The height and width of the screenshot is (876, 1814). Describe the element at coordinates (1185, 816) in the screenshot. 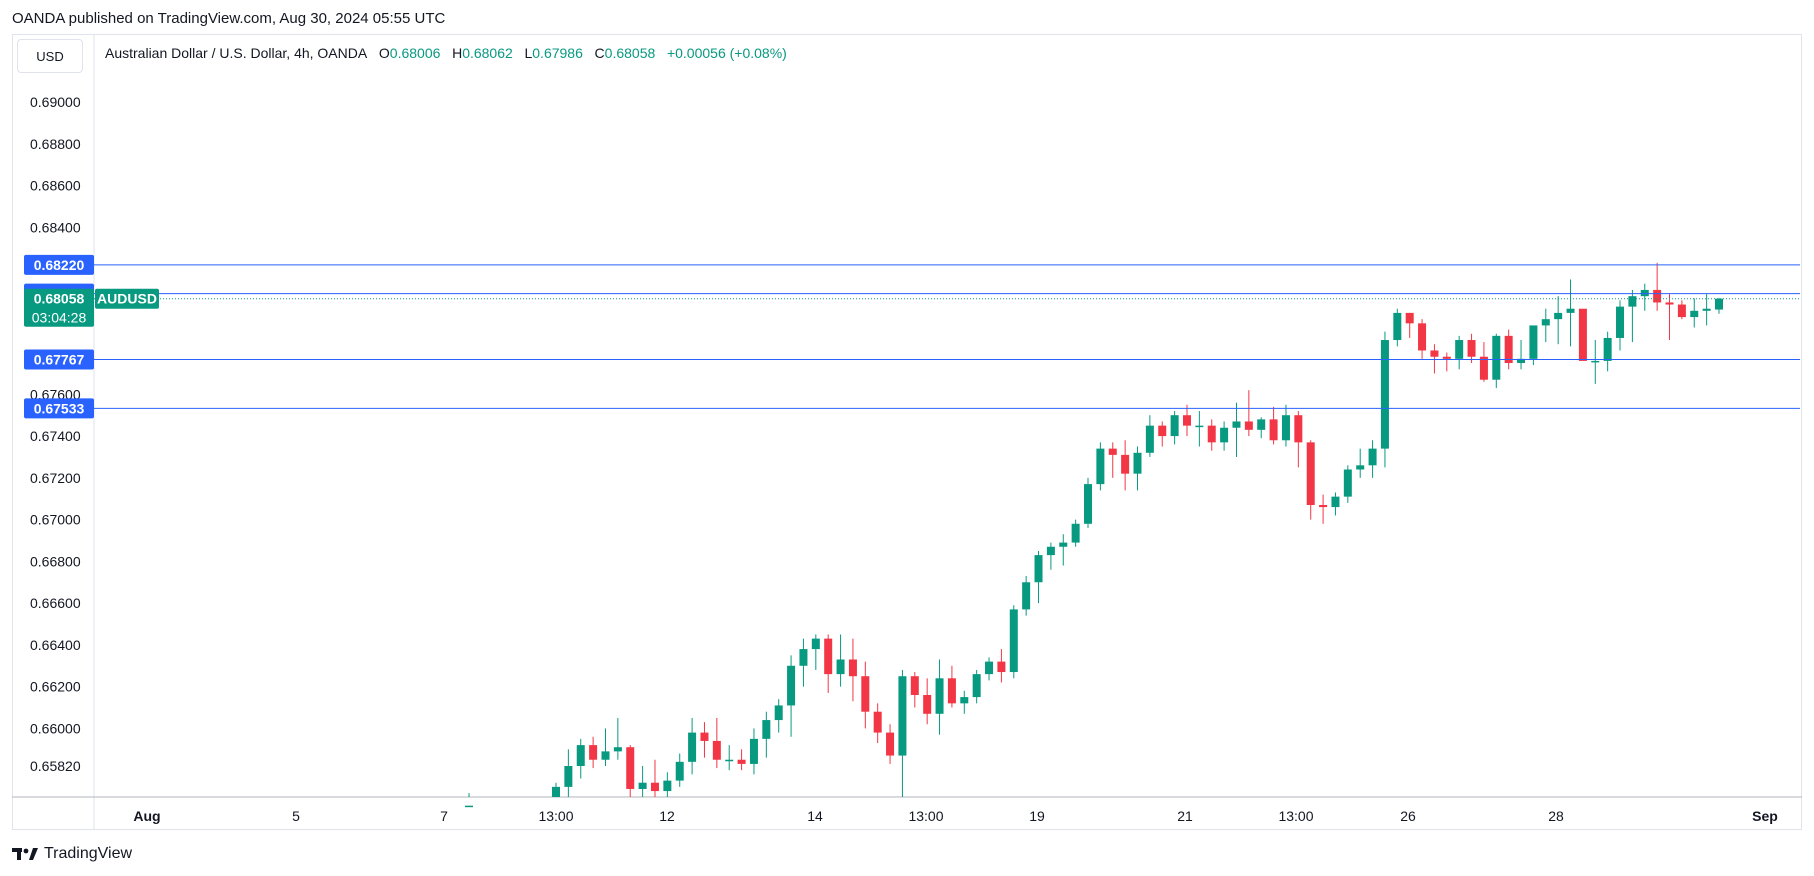

I see `x-tick-label: 21` at that location.